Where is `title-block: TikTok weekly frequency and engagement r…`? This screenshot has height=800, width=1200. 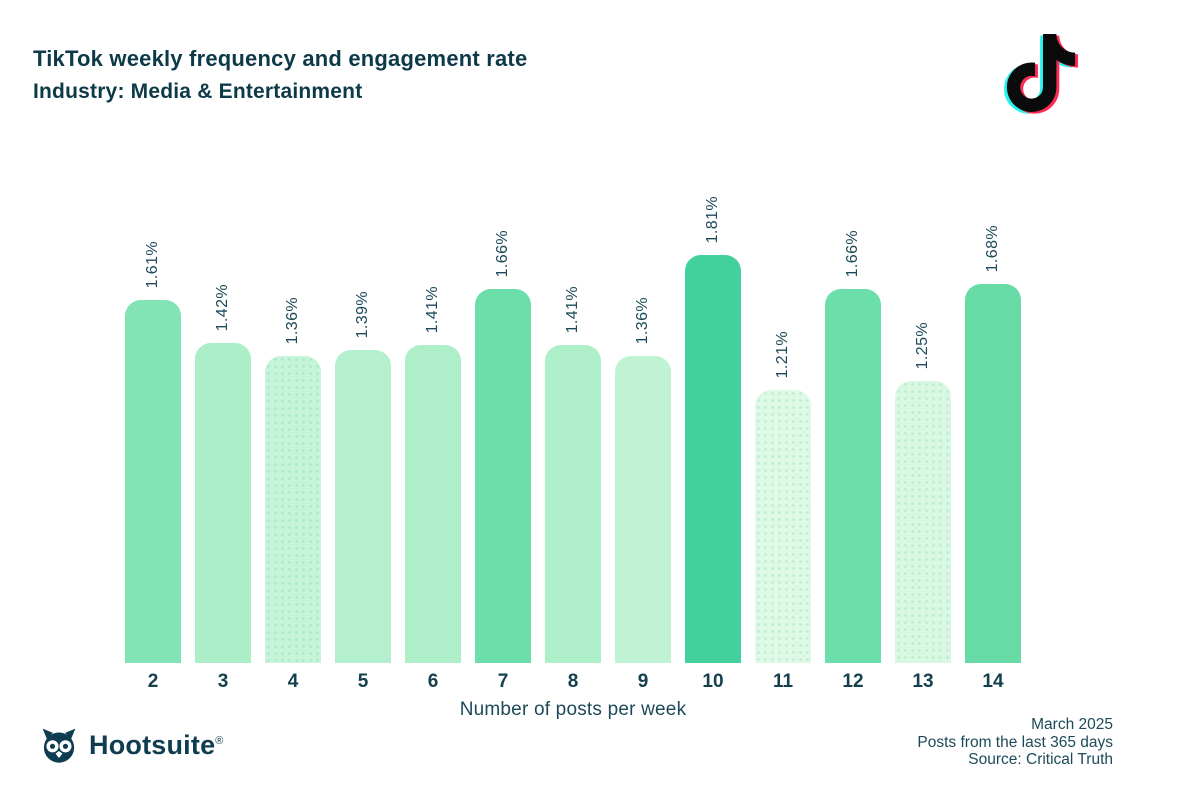
title-block: TikTok weekly frequency and engagement r… is located at coordinates (280, 75).